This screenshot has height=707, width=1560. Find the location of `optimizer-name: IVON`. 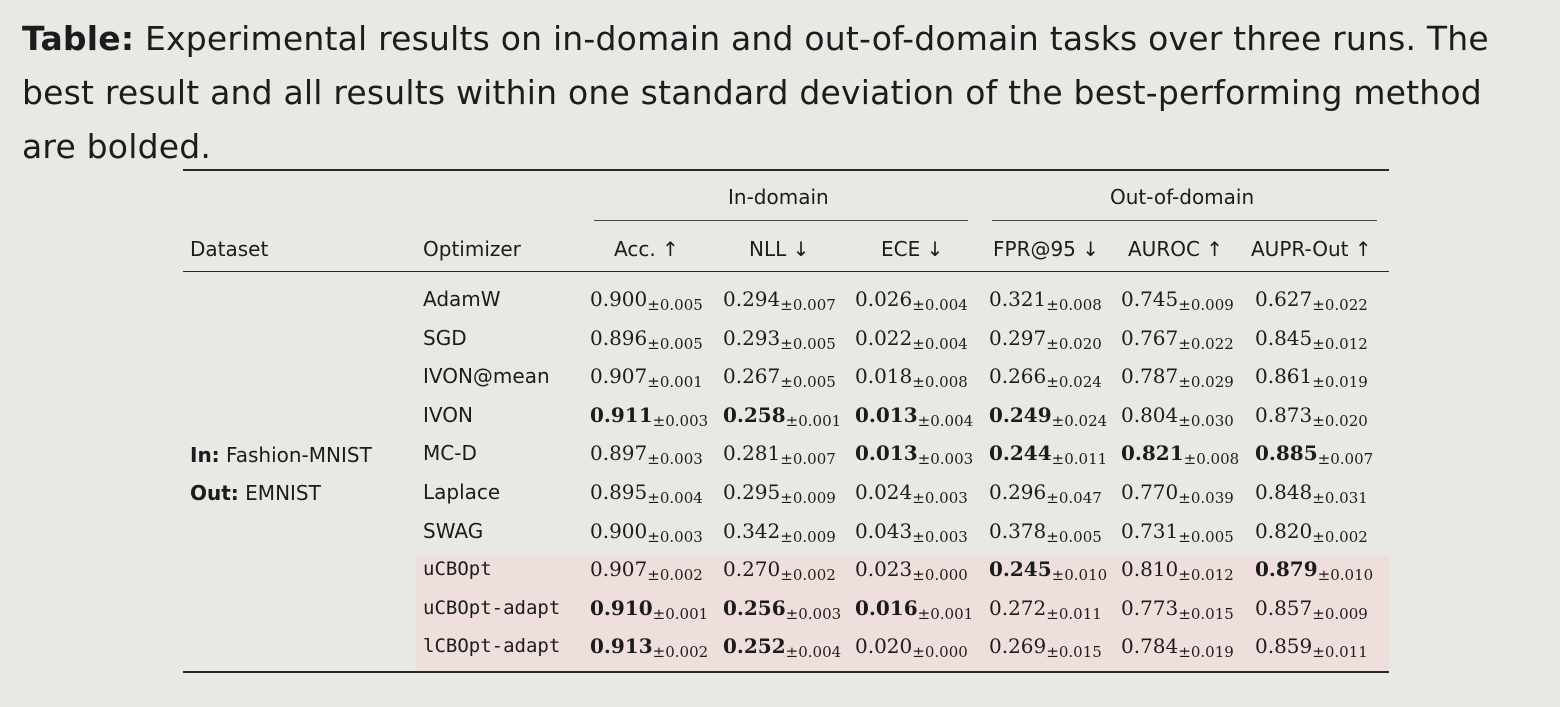

optimizer-name: IVON is located at coordinates (448, 414).